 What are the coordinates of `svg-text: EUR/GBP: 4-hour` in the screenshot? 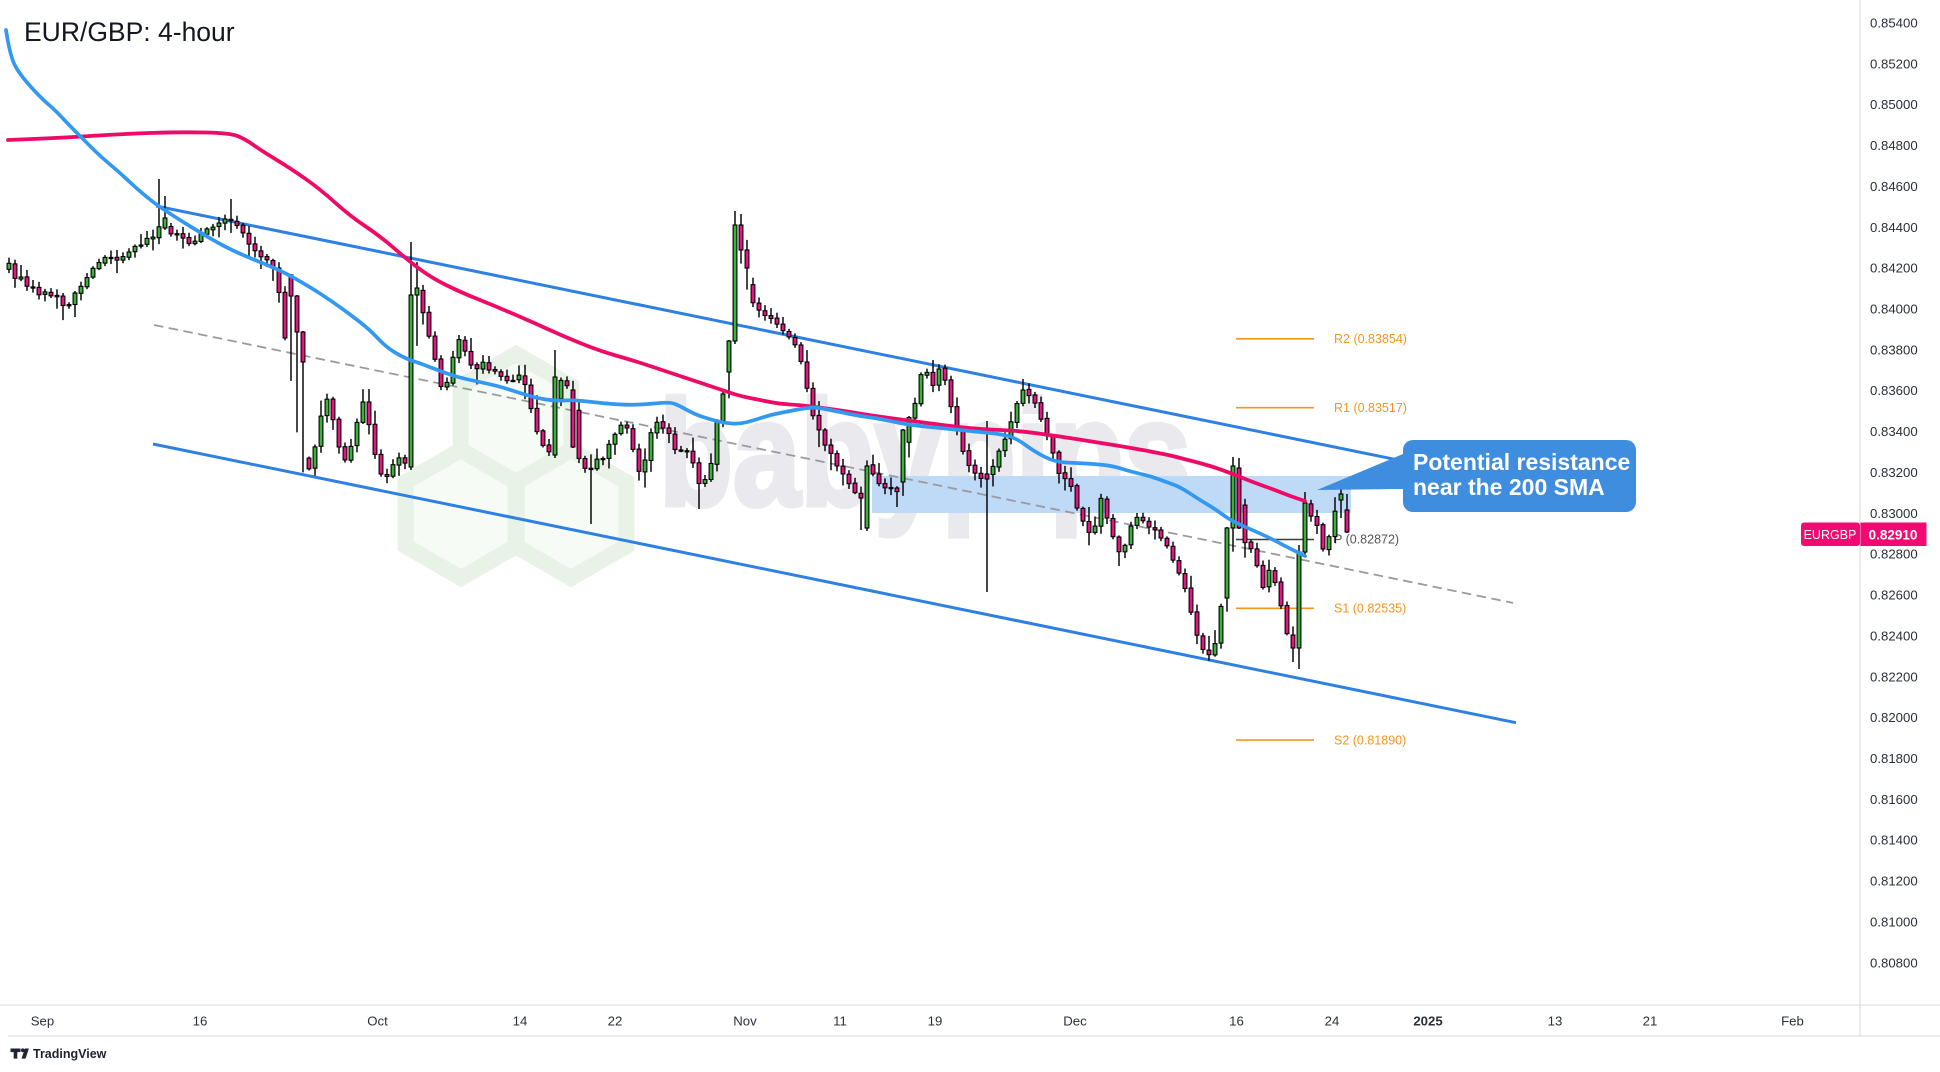 It's located at (129, 32).